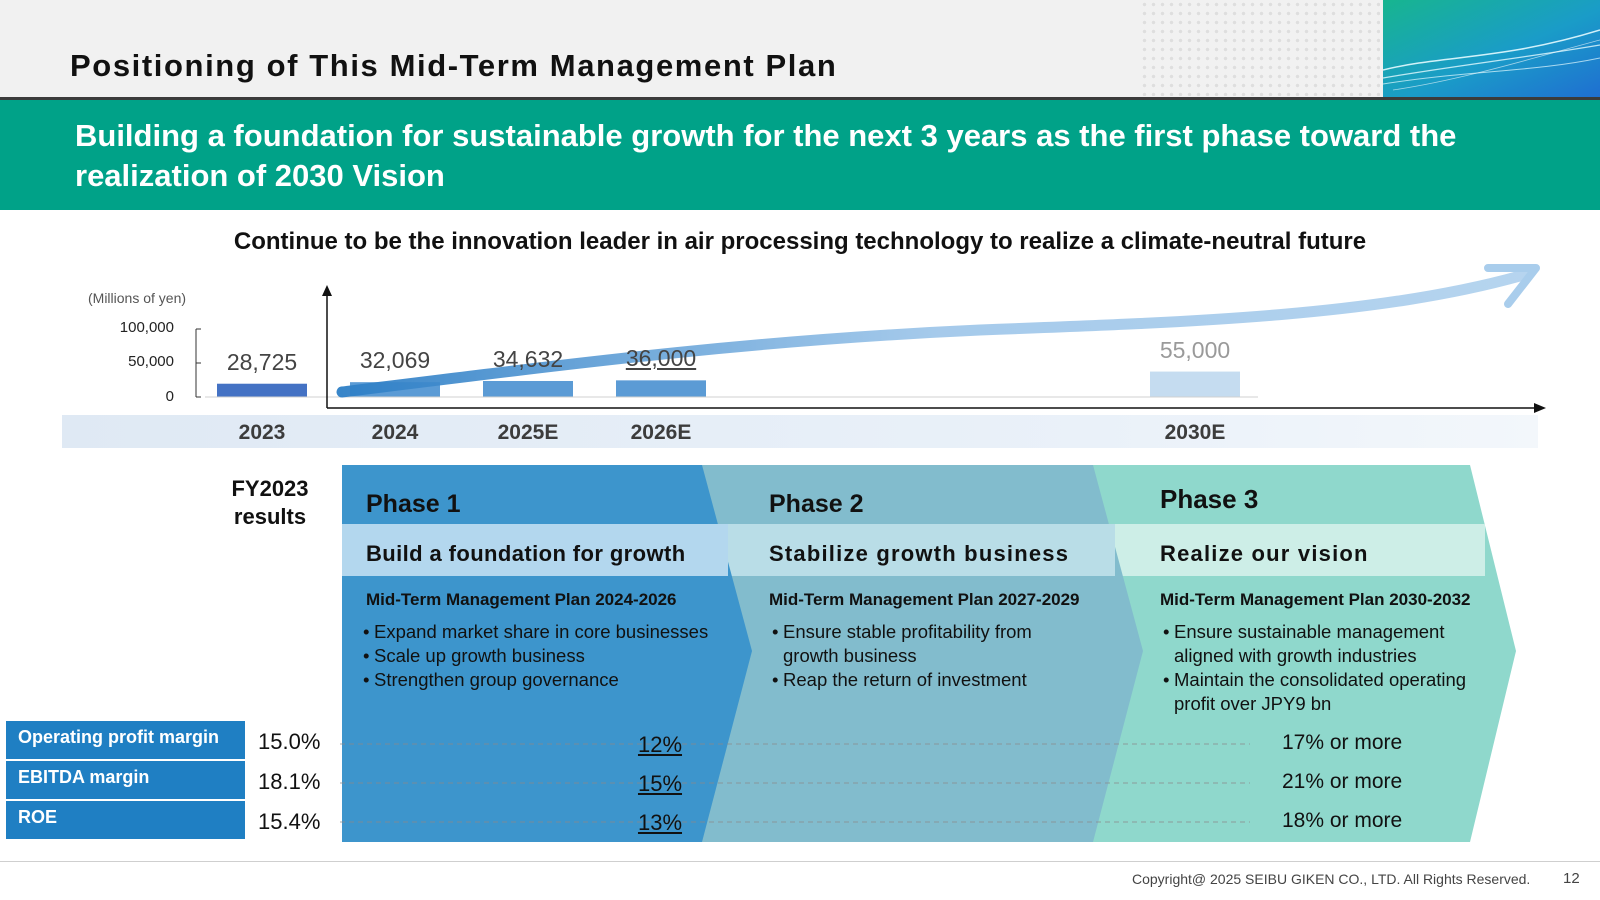 This screenshot has height=900, width=1600. Describe the element at coordinates (395, 360) in the screenshot. I see `bar-value-label: 32,069` at that location.